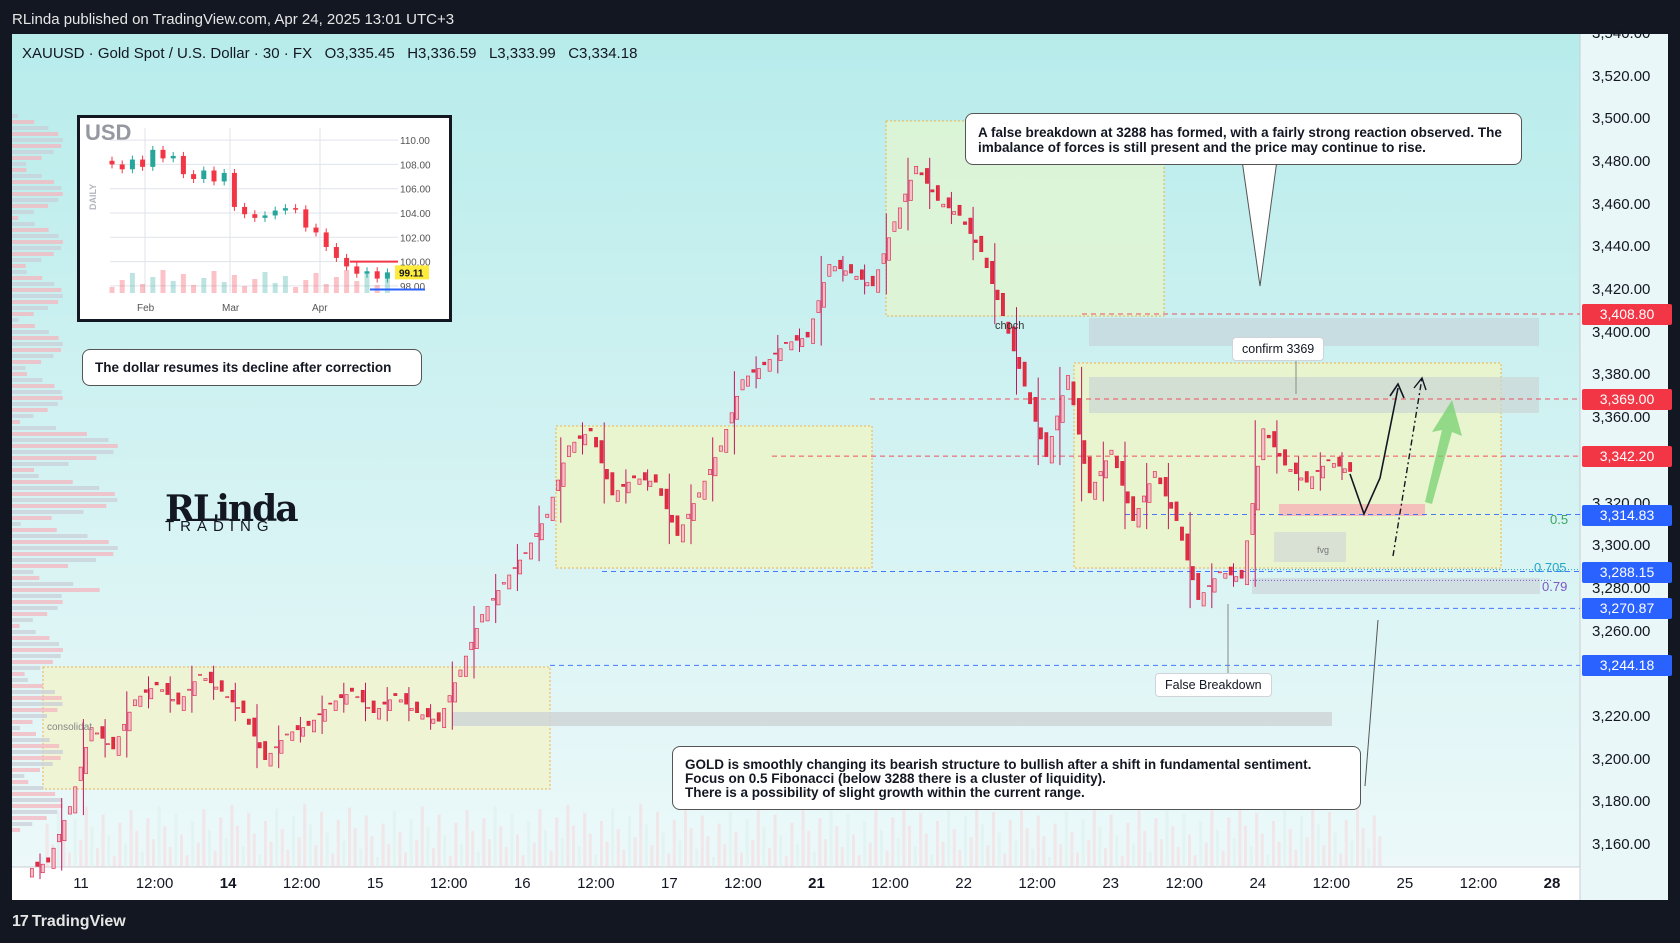  What do you see at coordinates (146, 308) in the screenshot?
I see `inset-x-tick: Feb` at bounding box center [146, 308].